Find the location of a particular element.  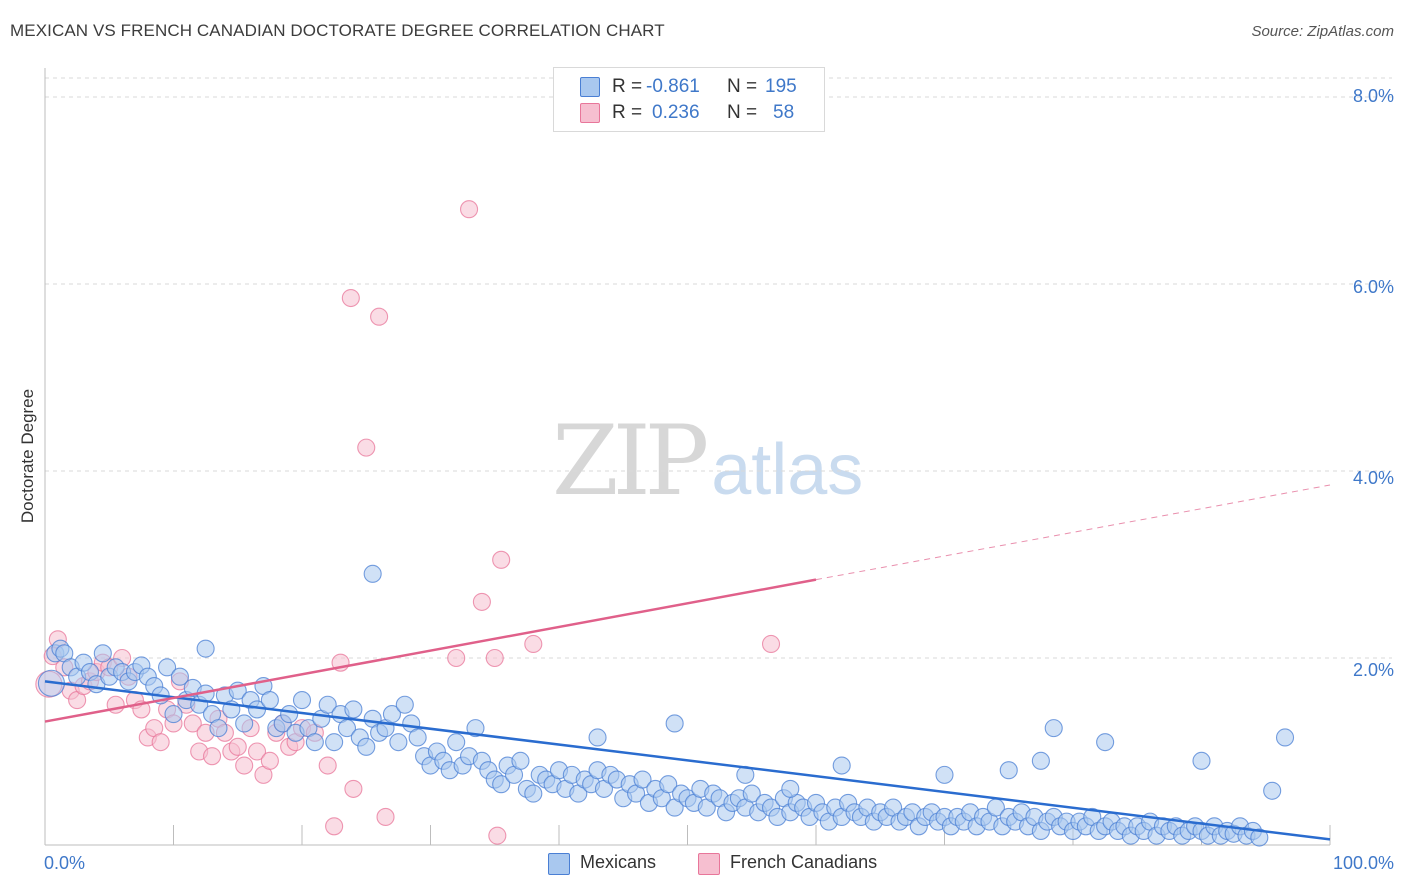

legend-r-value-french-canadians: 0.236 is located at coordinates (676, 112).